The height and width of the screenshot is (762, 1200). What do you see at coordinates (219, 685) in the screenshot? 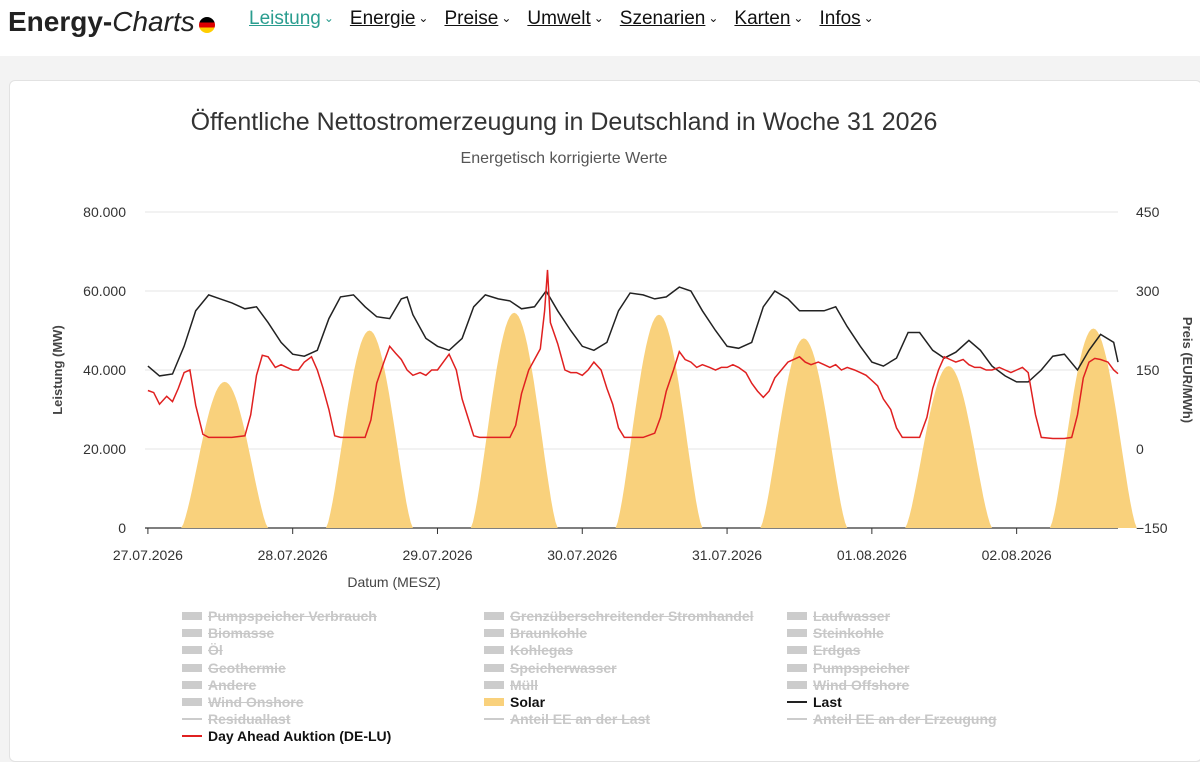
I see `legend-item: Andere` at bounding box center [219, 685].